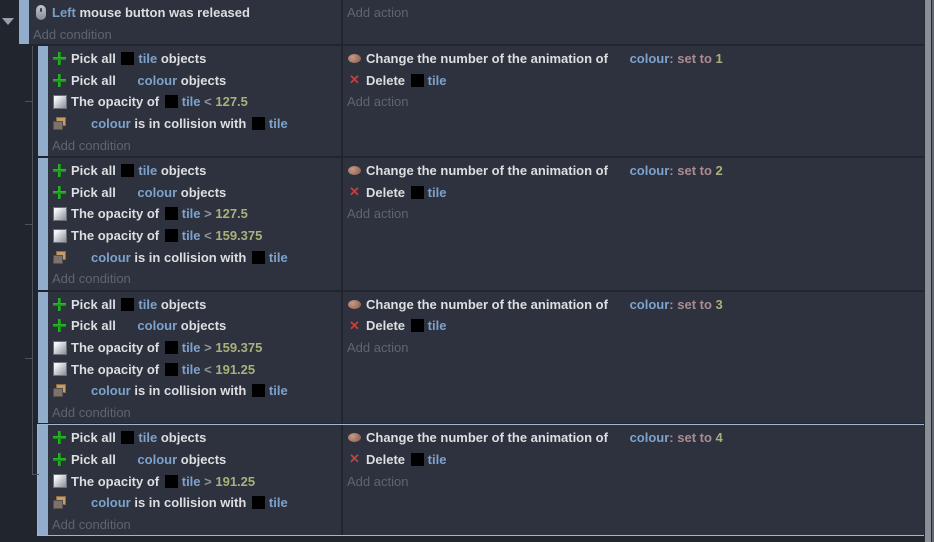  What do you see at coordinates (194, 214) in the screenshot?
I see `condition-row: The opacity of tile > 127.5` at bounding box center [194, 214].